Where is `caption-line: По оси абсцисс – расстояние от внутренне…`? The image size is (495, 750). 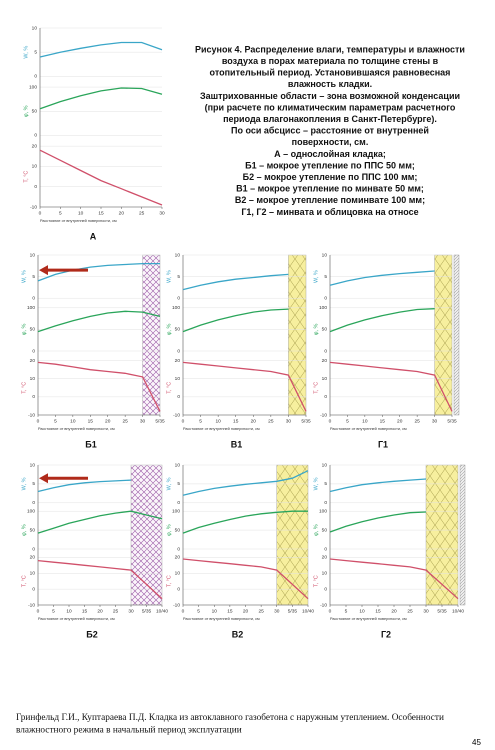 caption-line: По оси абсцисс – расстояние от внутренне… is located at coordinates (330, 131).